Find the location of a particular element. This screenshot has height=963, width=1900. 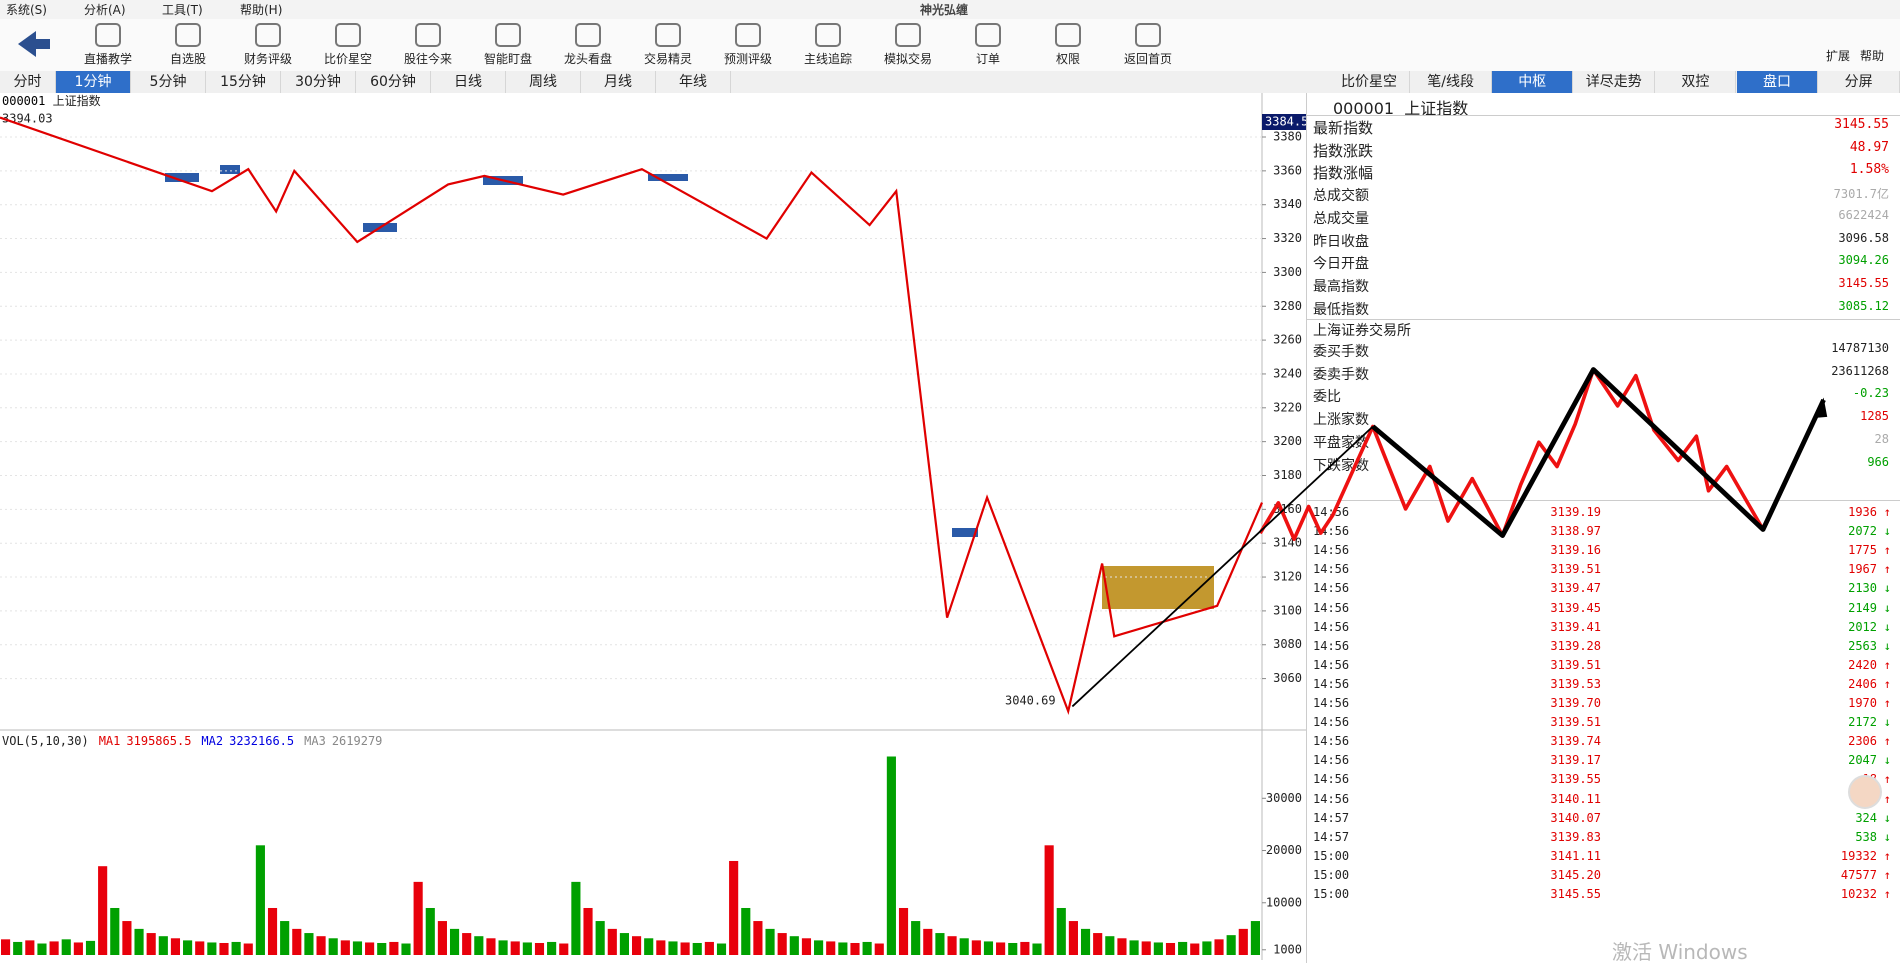

period-tab: 5分钟 is located at coordinates (168, 82).